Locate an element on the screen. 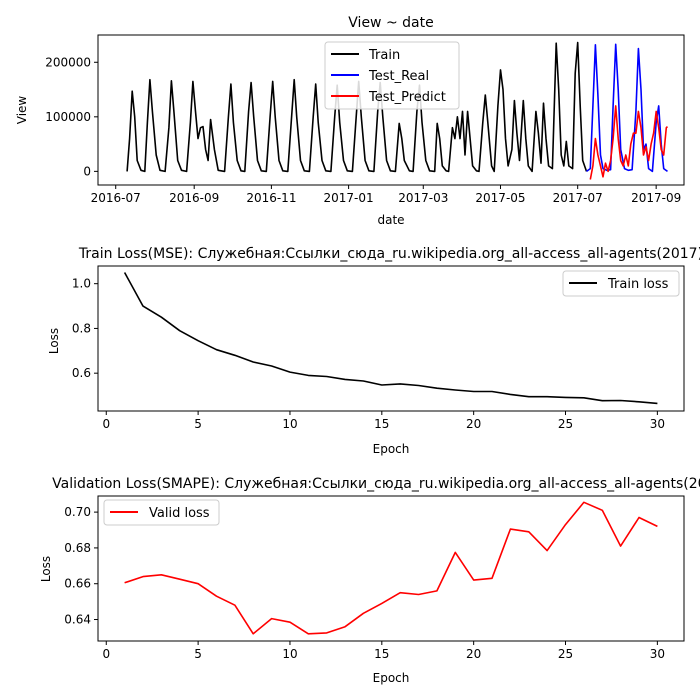 This screenshot has width=700, height=700. series-line-train-loss is located at coordinates (390, 338).